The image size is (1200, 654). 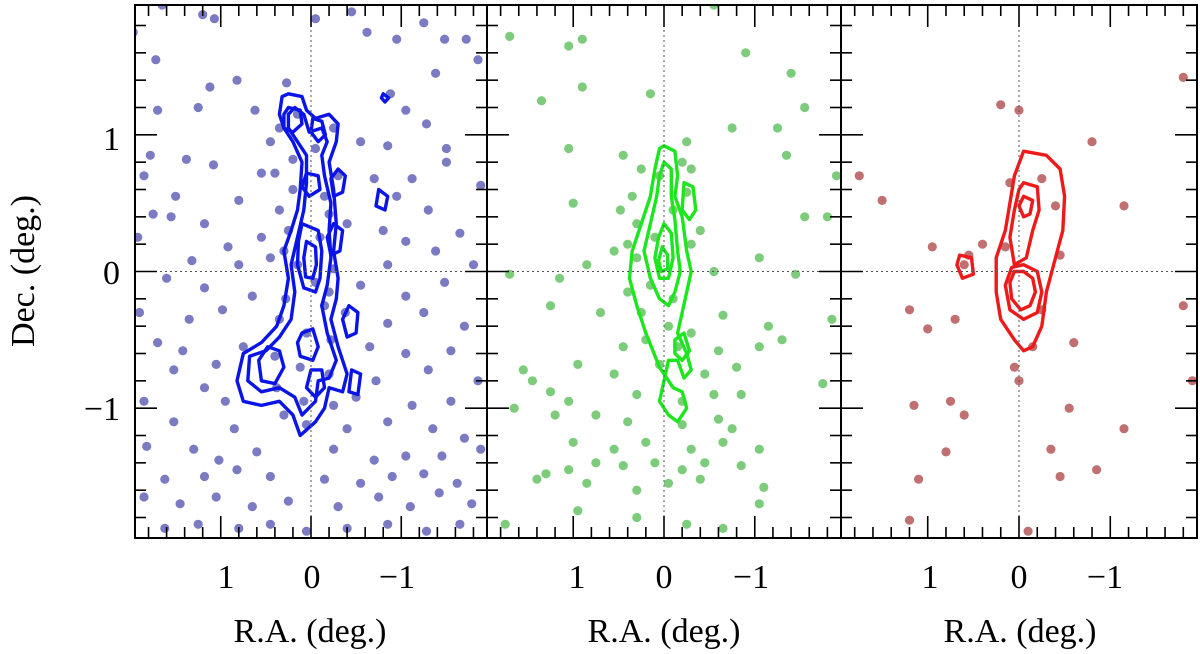 I want to click on red-x-axis-title: R.A. (deg.), so click(x=1020, y=631).